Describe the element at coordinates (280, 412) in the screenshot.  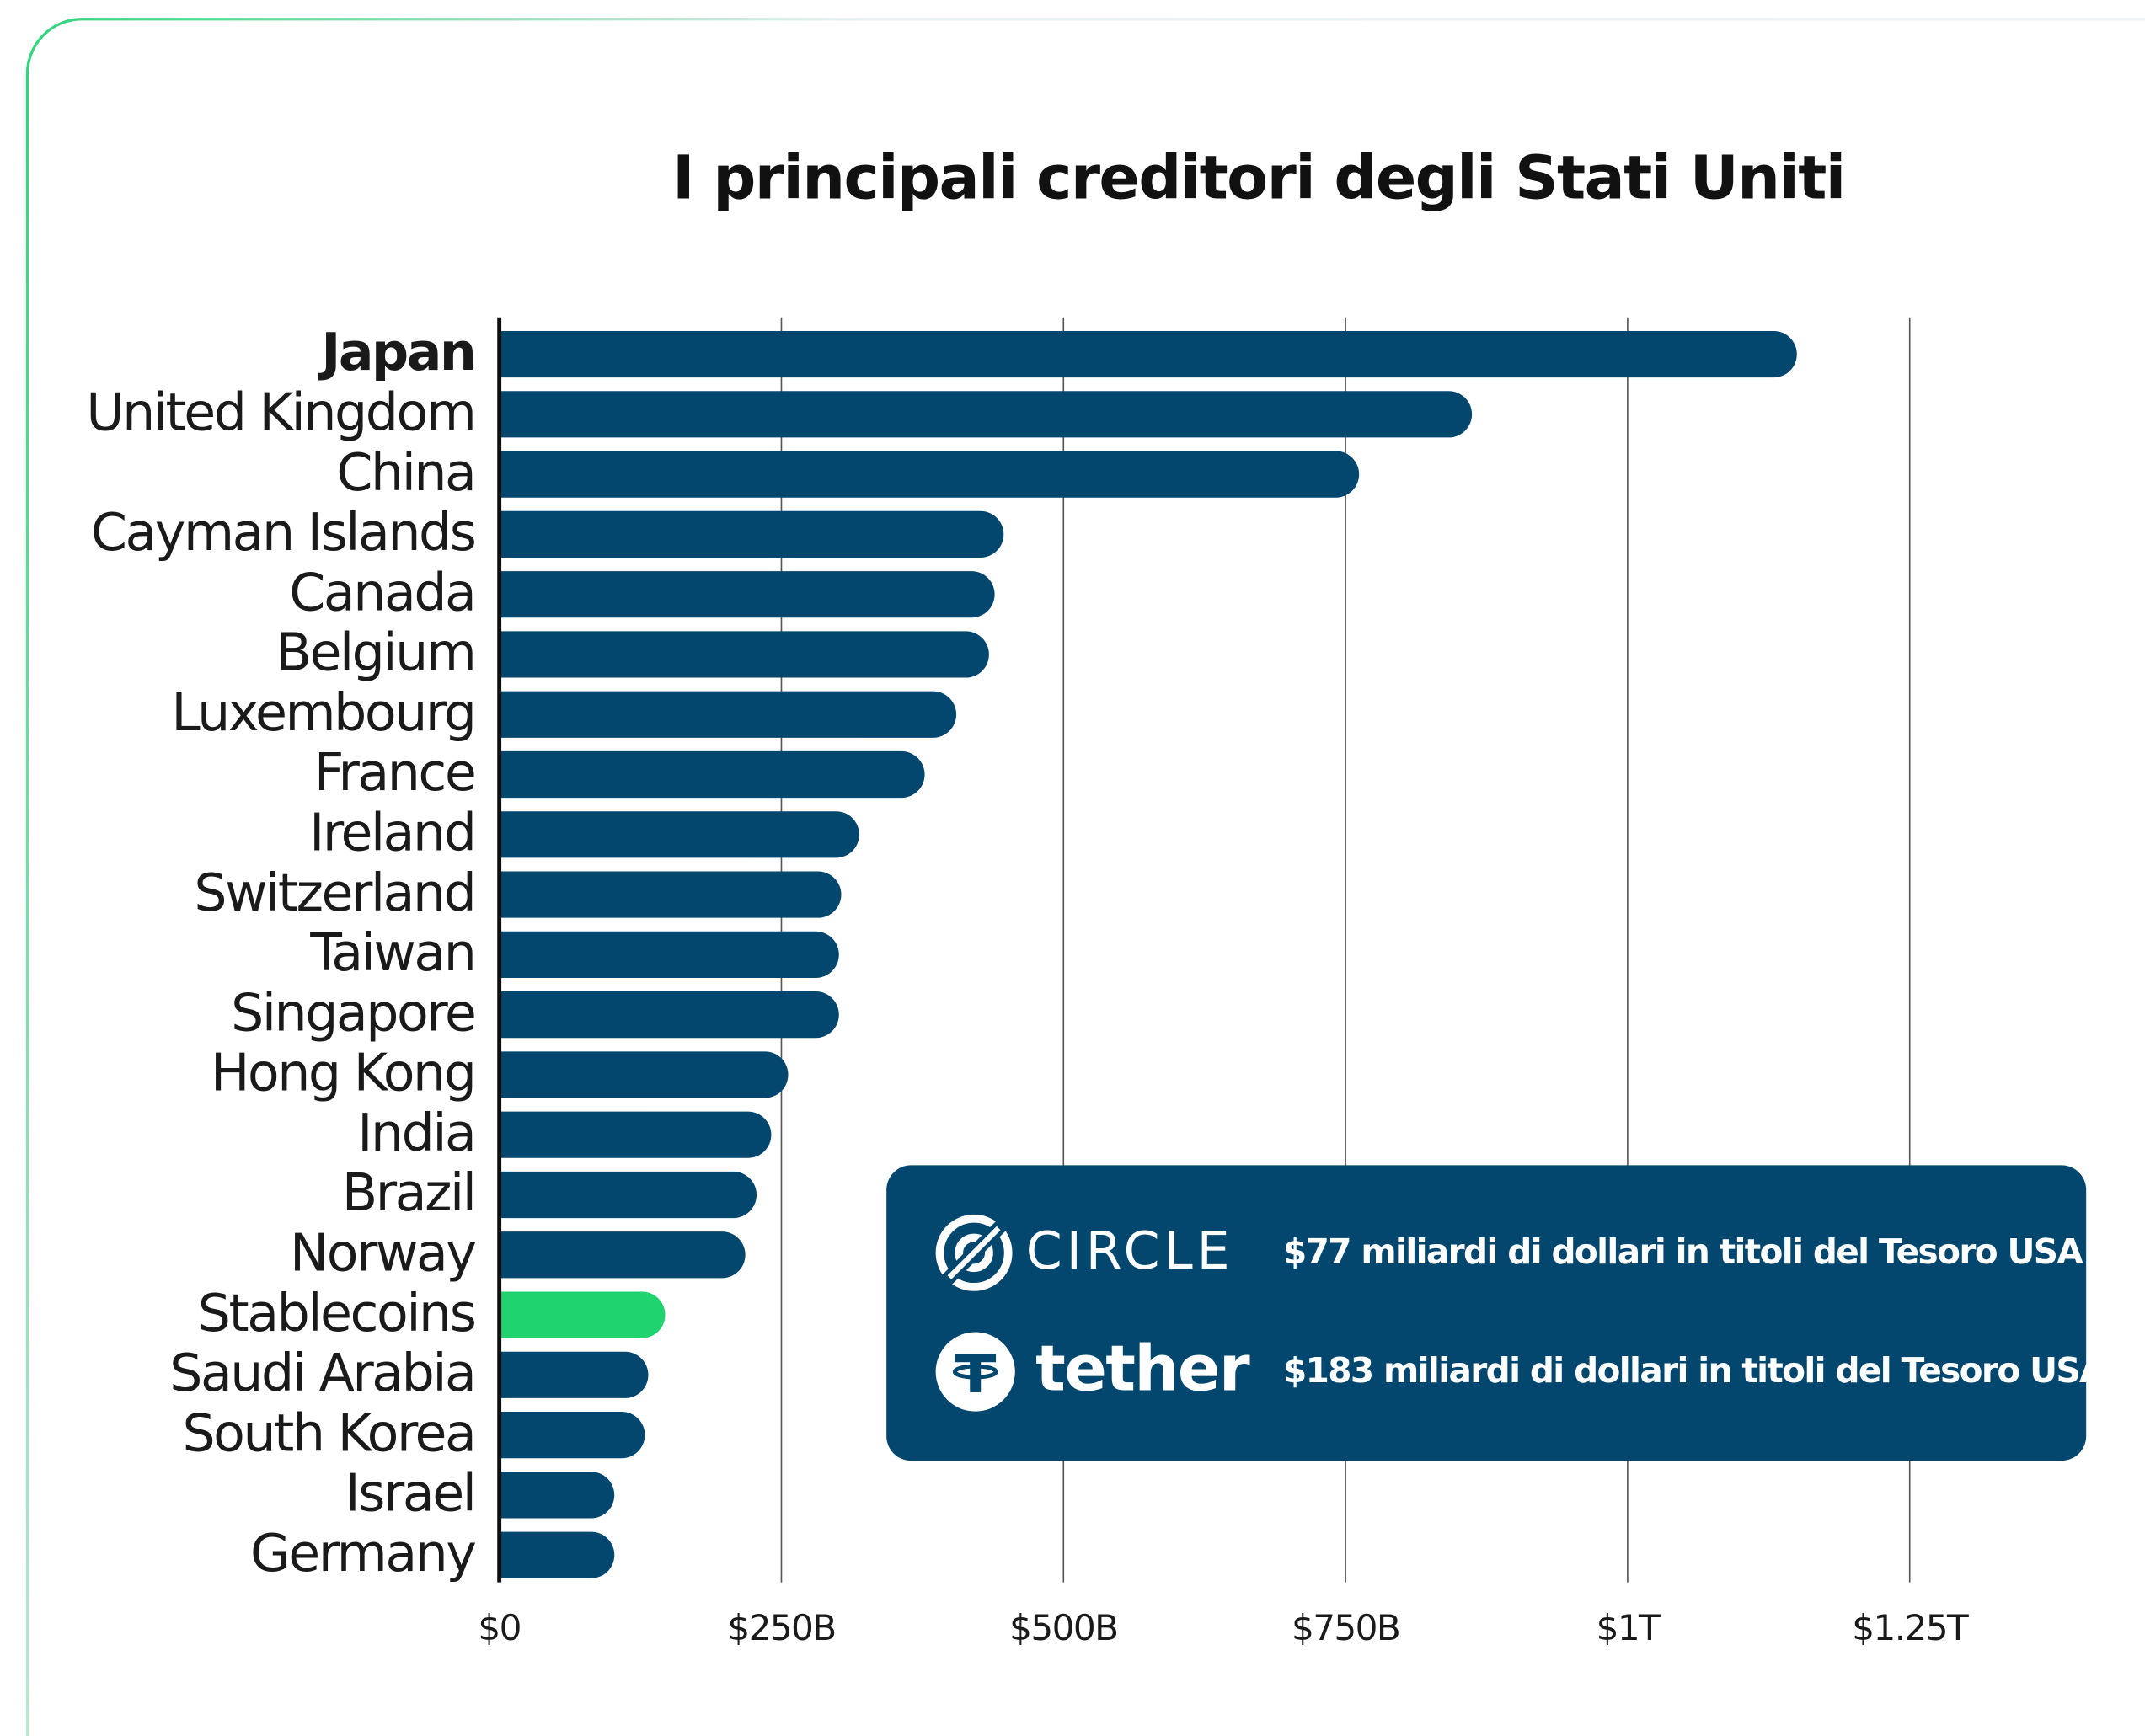
I see `y-tick-label: United Kingdom` at that location.